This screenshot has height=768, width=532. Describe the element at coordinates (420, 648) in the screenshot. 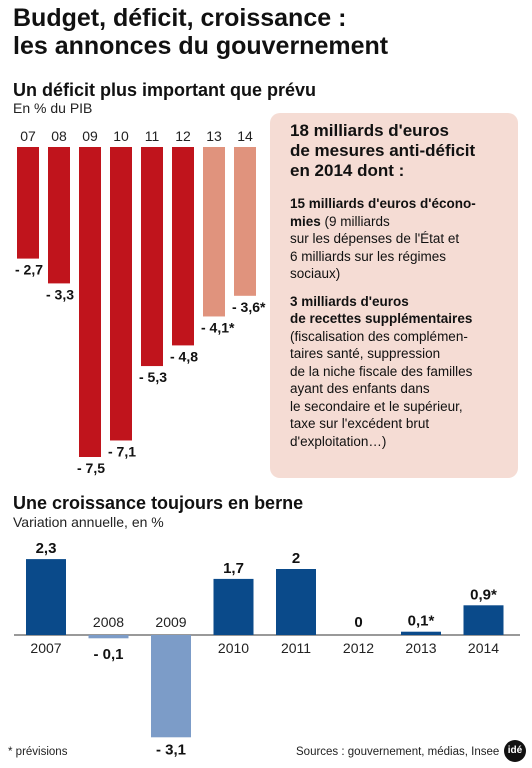

I see `growth-year-label: 2013` at that location.